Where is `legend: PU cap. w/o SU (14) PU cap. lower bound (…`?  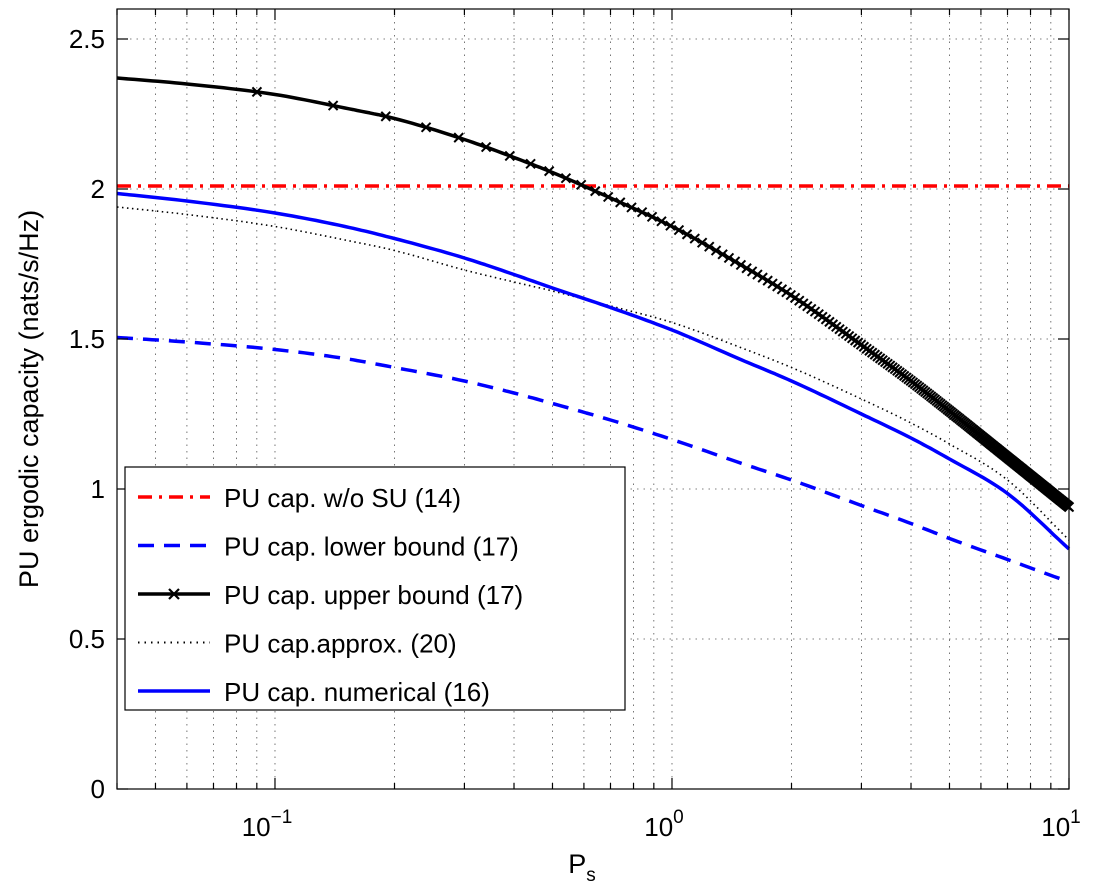
legend: PU cap. w/o SU (14) PU cap. lower bound (… is located at coordinates (375, 588).